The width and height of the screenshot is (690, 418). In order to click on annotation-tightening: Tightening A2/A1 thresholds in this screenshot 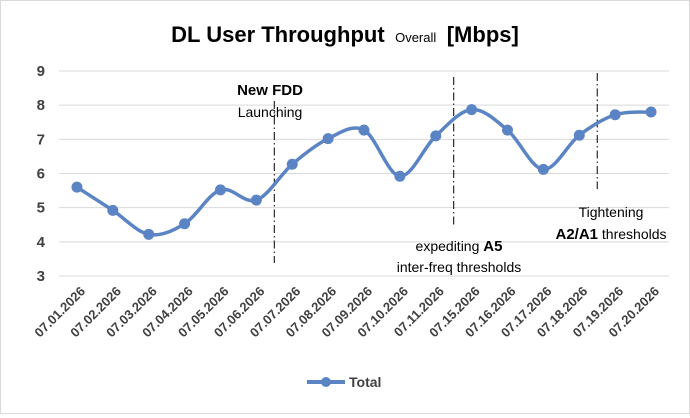, I will do `click(610, 223)`.